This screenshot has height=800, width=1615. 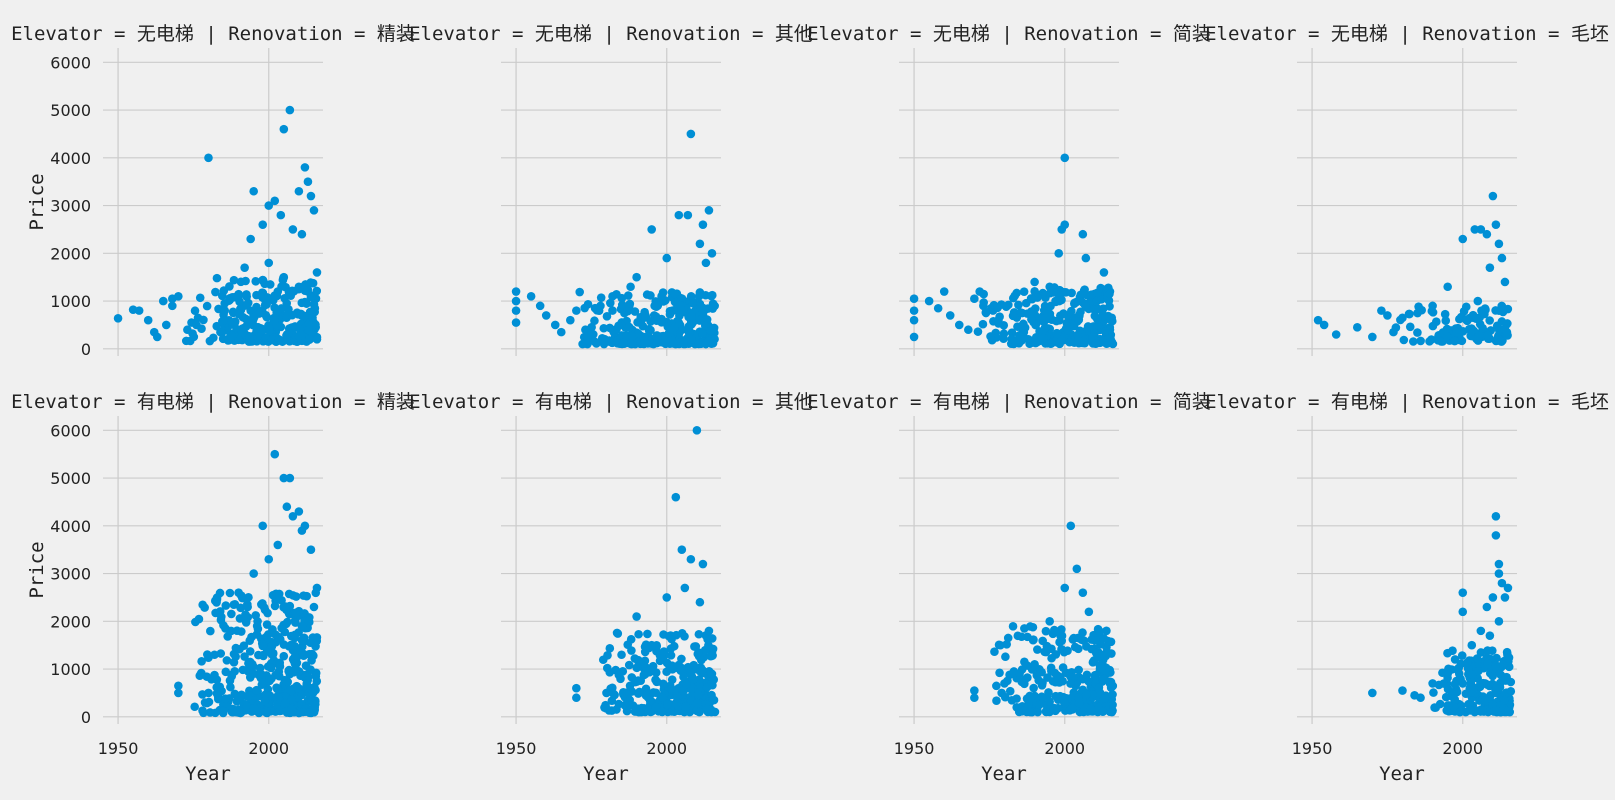 What do you see at coordinates (118, 748) in the screenshot?
I see `x-tick-label: 1950` at bounding box center [118, 748].